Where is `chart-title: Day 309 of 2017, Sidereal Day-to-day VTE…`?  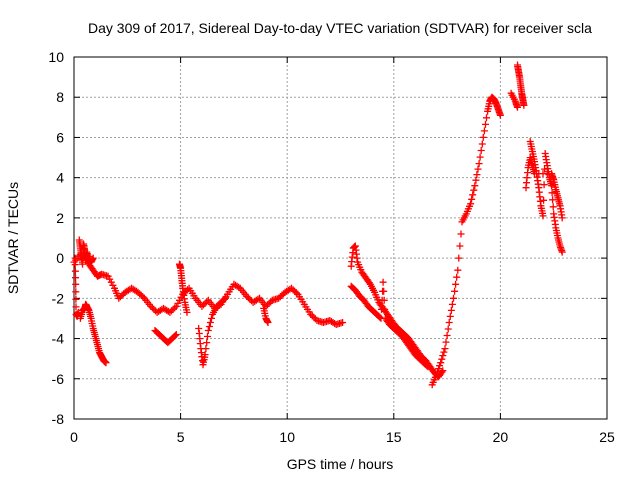
chart-title: Day 309 of 2017, Sidereal Day-to-day VTE… is located at coordinates (340, 28).